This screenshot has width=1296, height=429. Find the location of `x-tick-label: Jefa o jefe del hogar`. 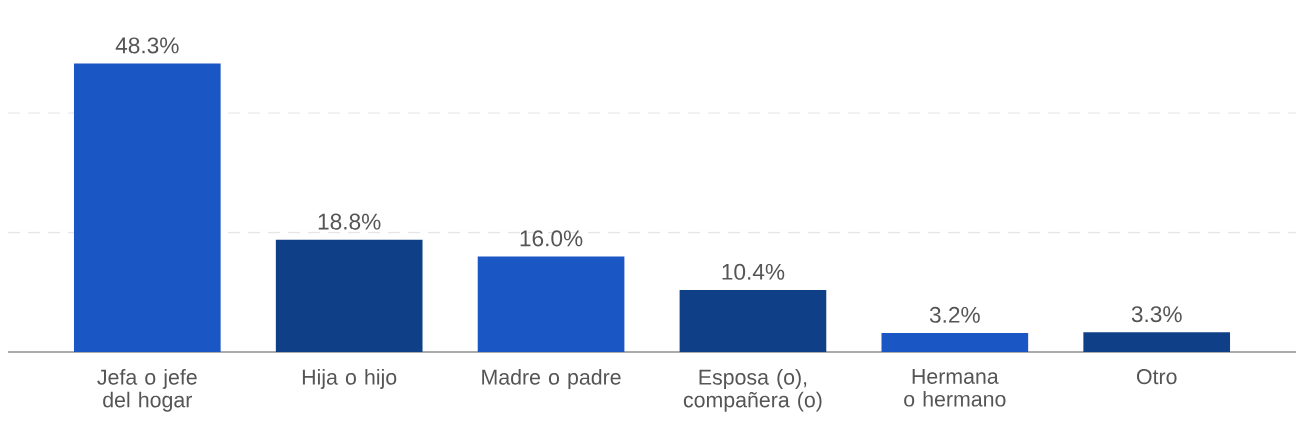

x-tick-label: Jefa o jefe del hogar is located at coordinates (147, 390).